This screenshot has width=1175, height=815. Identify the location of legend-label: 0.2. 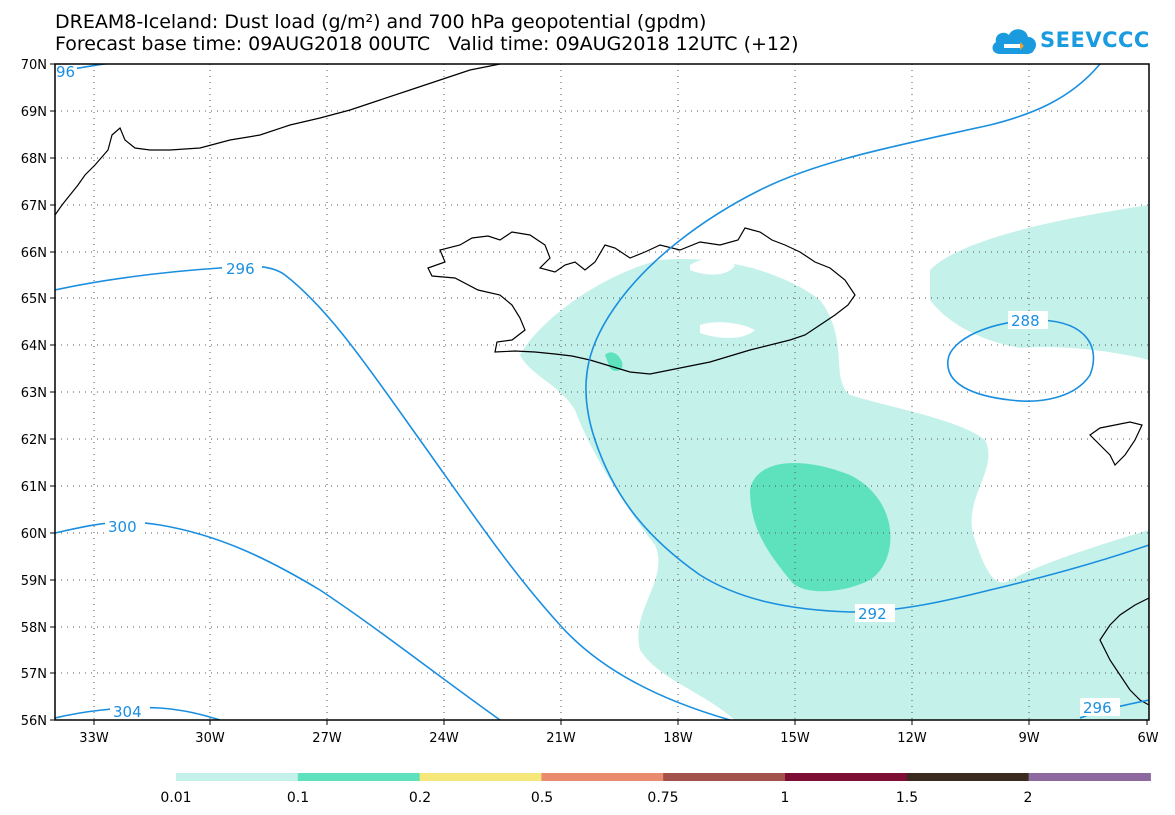
(420, 798).